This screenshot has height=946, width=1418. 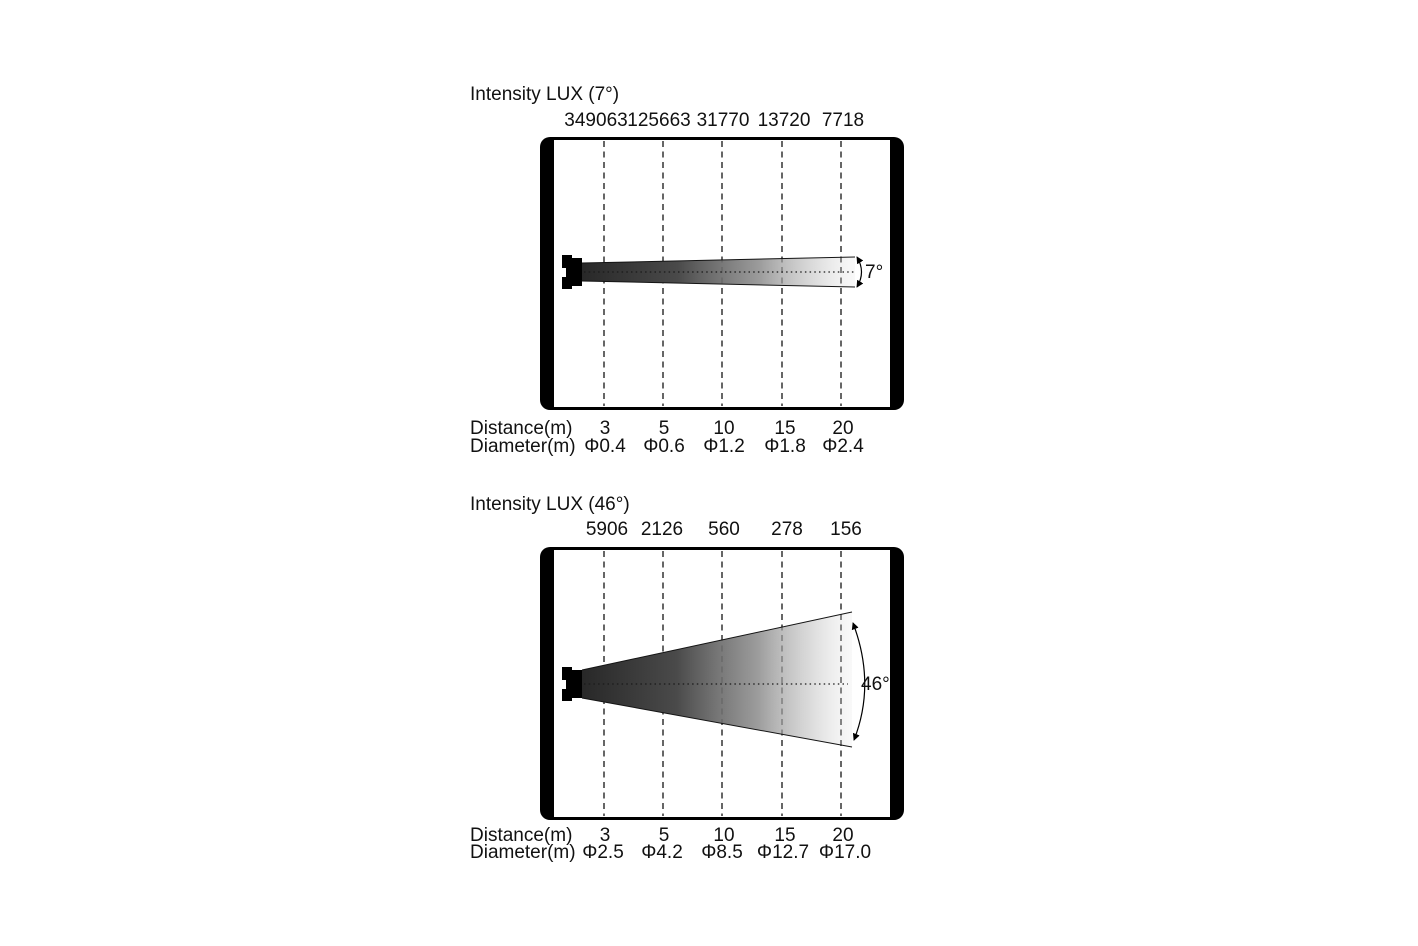 What do you see at coordinates (664, 446) in the screenshot?
I see `diameter-value: Φ0.6` at bounding box center [664, 446].